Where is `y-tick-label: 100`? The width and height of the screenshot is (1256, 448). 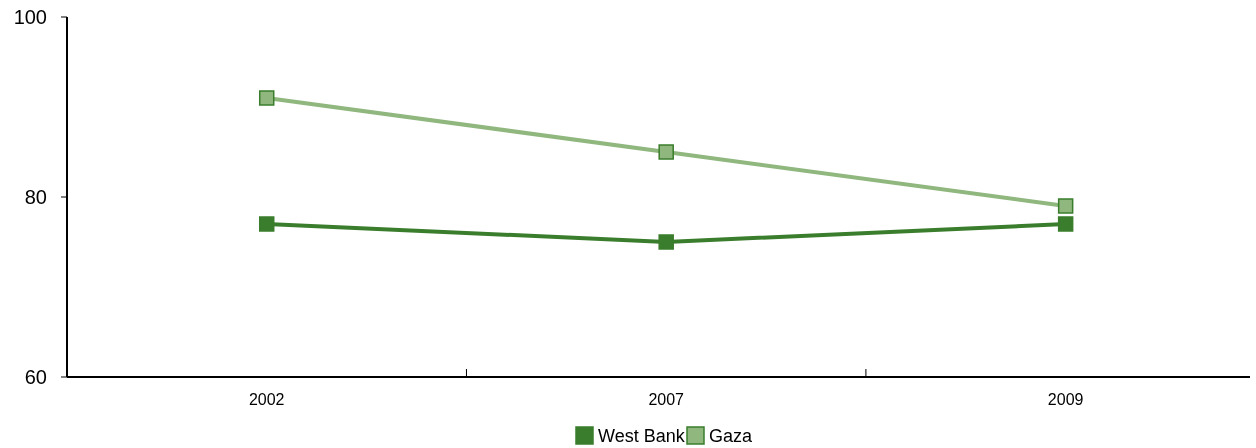 y-tick-label: 100 is located at coordinates (30, 17).